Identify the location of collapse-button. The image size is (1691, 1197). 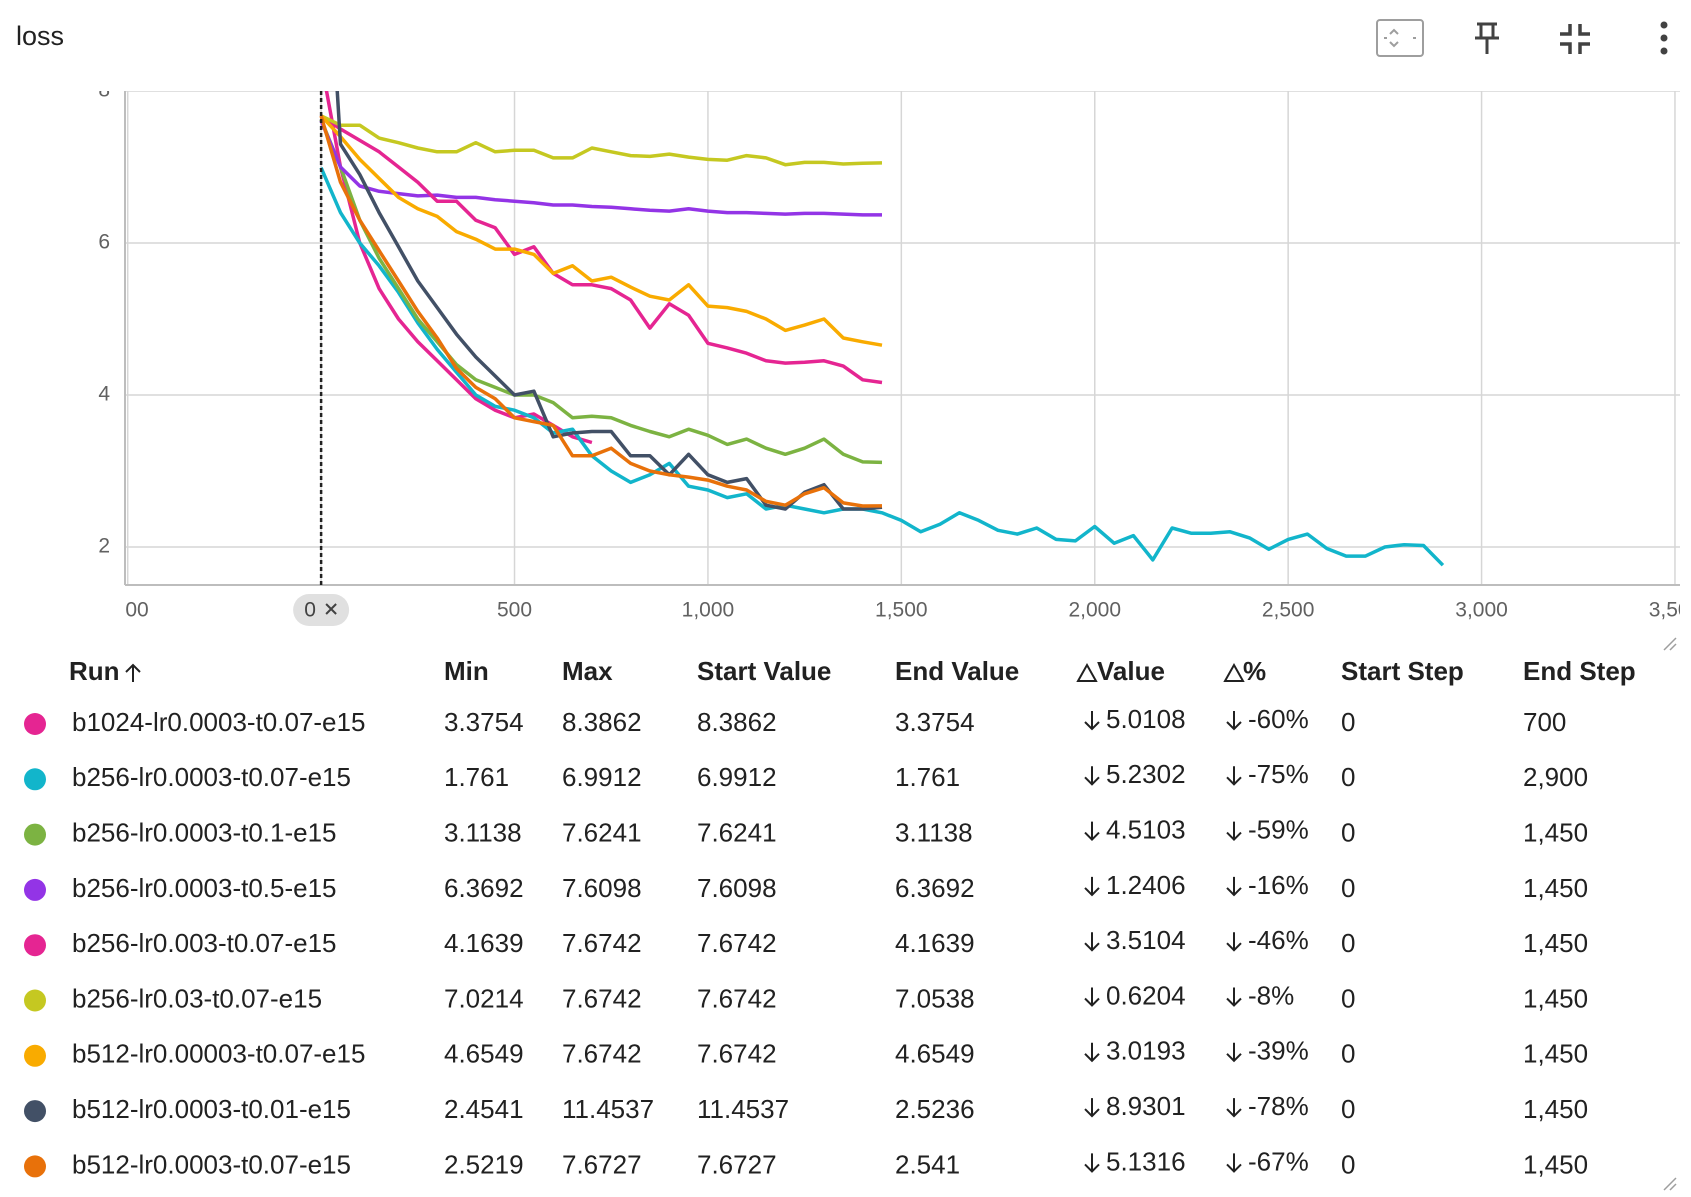
(1575, 39).